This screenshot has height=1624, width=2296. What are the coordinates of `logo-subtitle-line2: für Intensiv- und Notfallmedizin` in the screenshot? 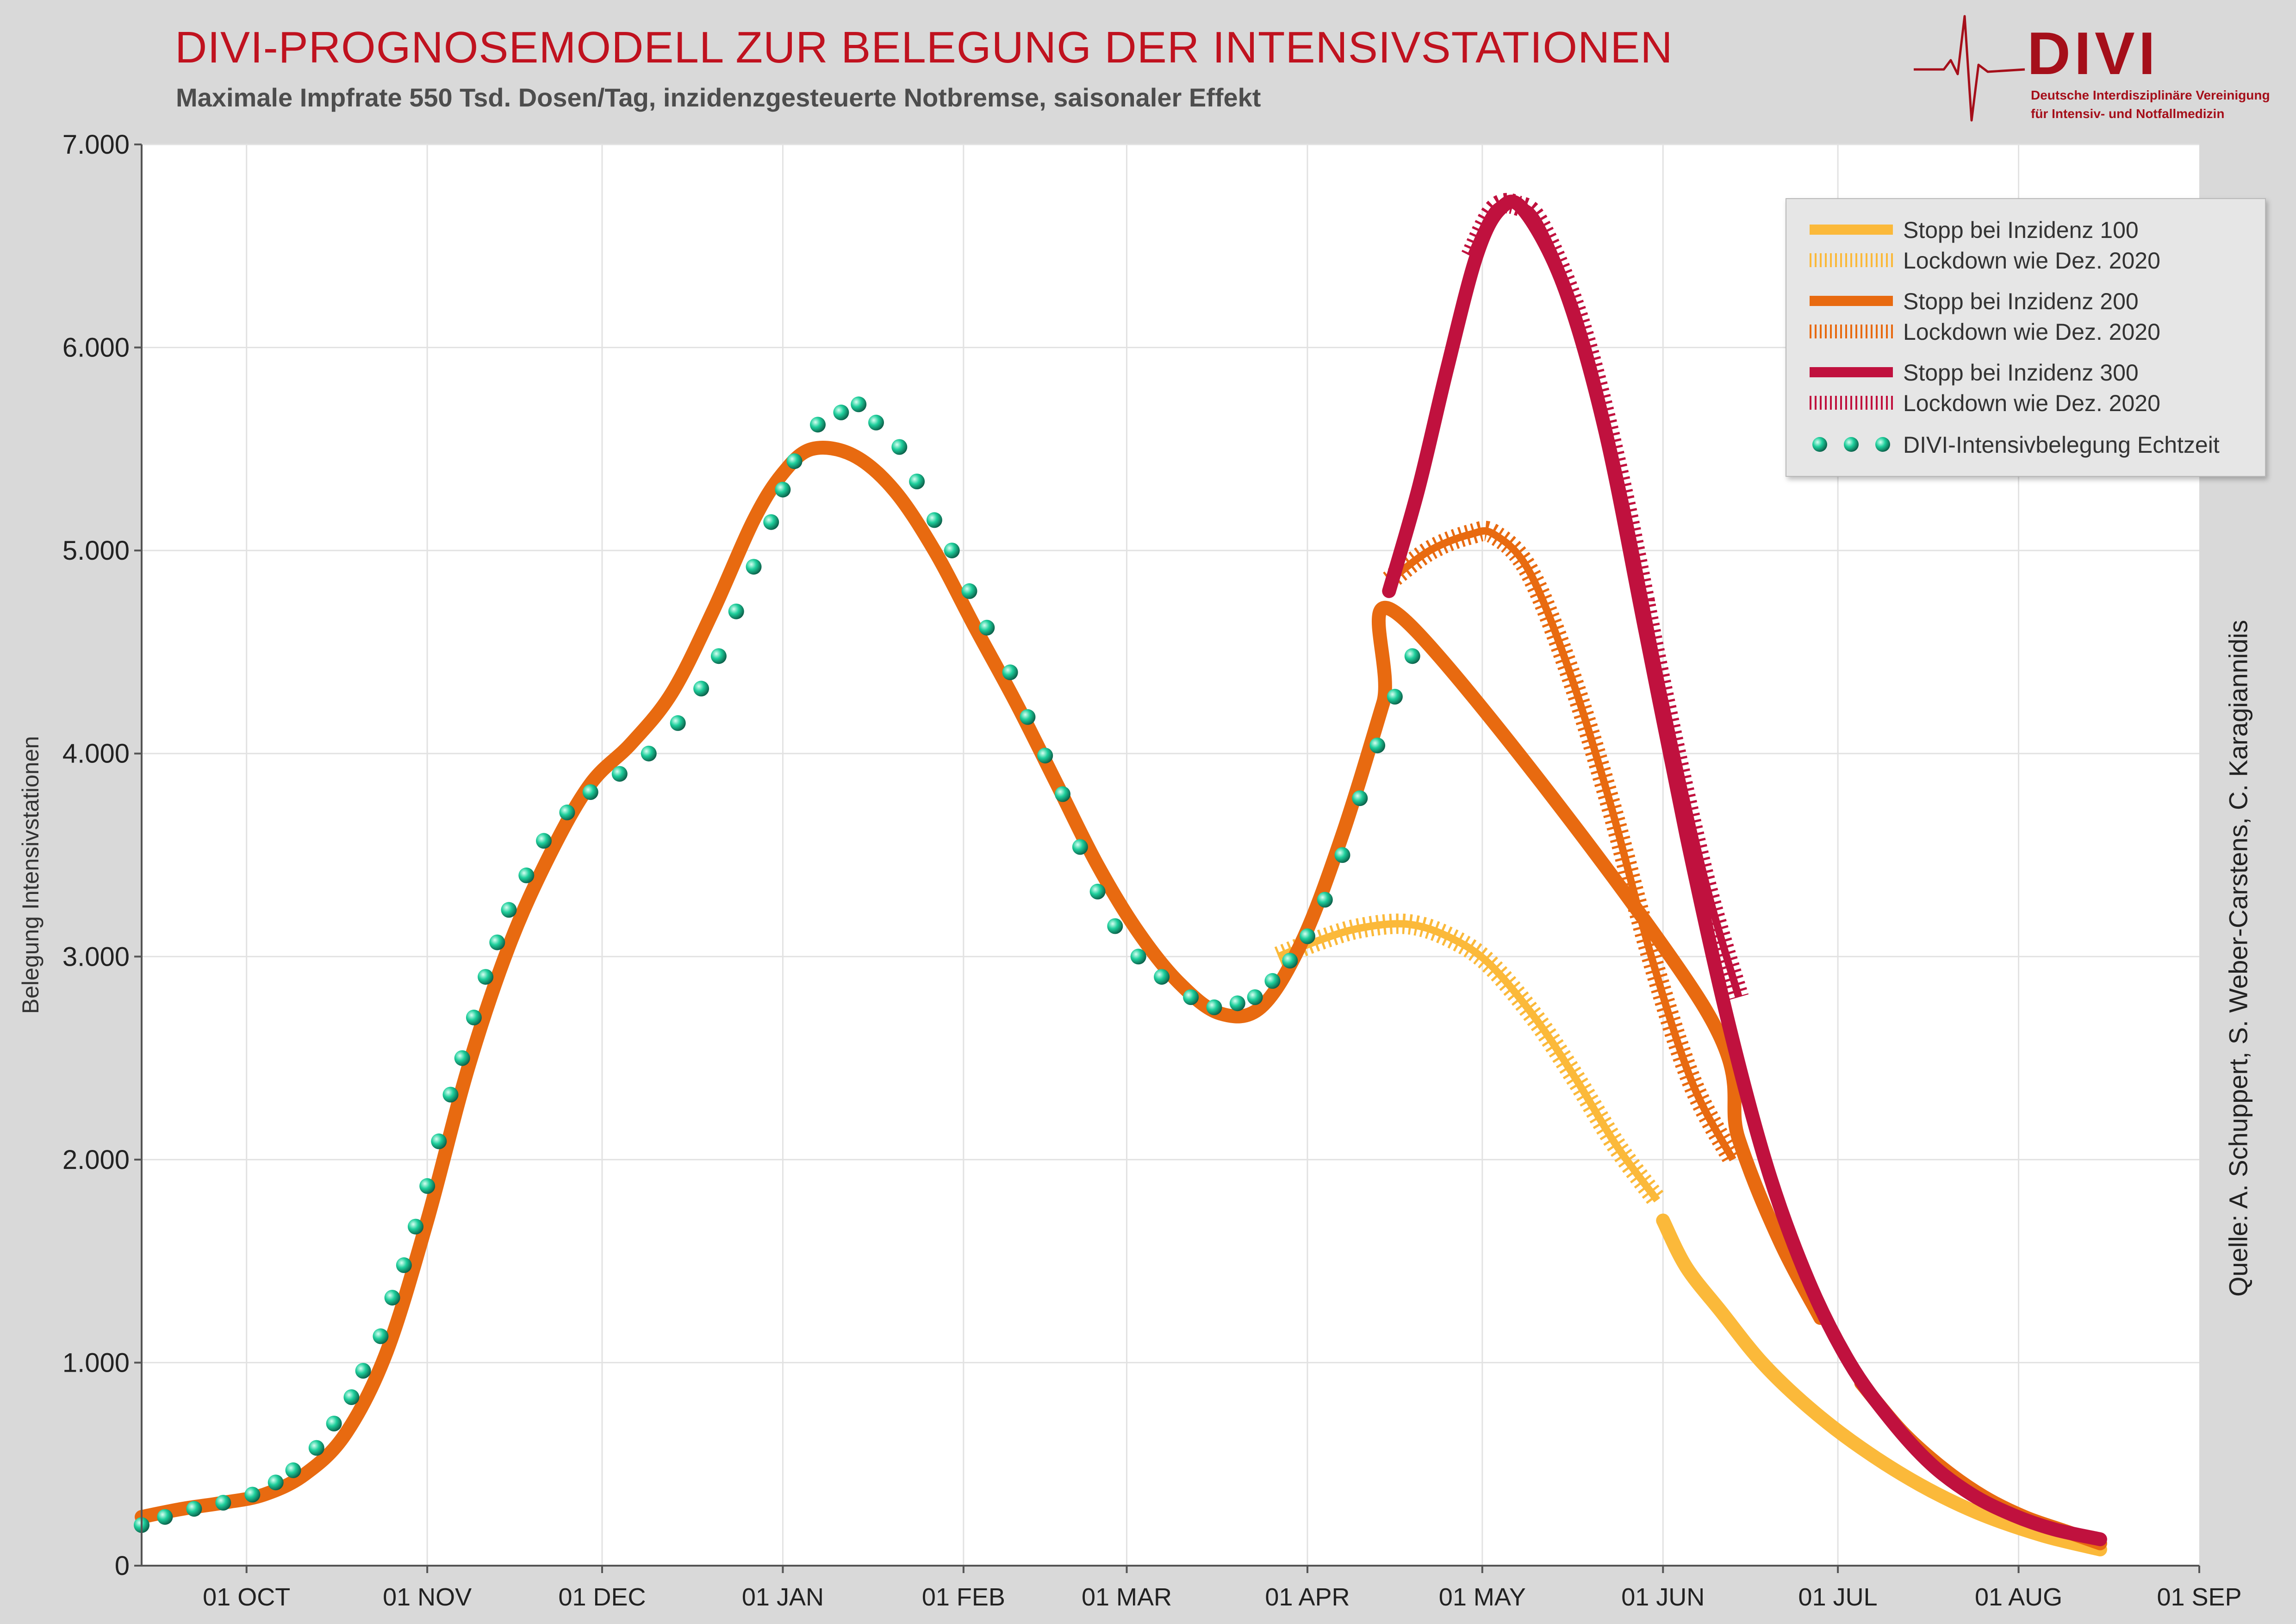 It's located at (2128, 113).